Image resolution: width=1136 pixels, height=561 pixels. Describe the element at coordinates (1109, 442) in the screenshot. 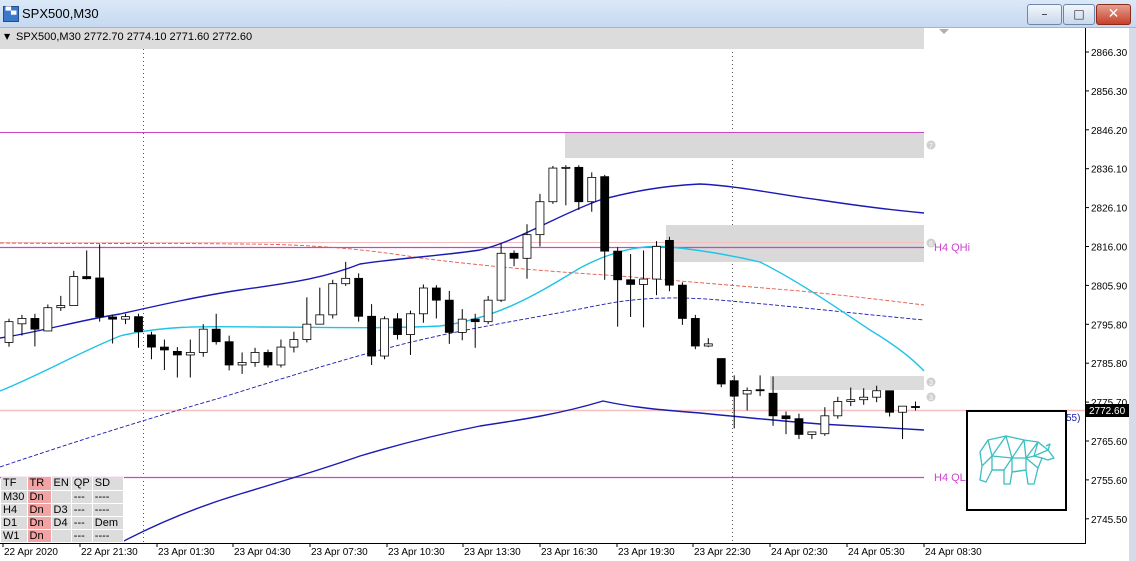

I see `price-tick-label: 2765.60` at that location.